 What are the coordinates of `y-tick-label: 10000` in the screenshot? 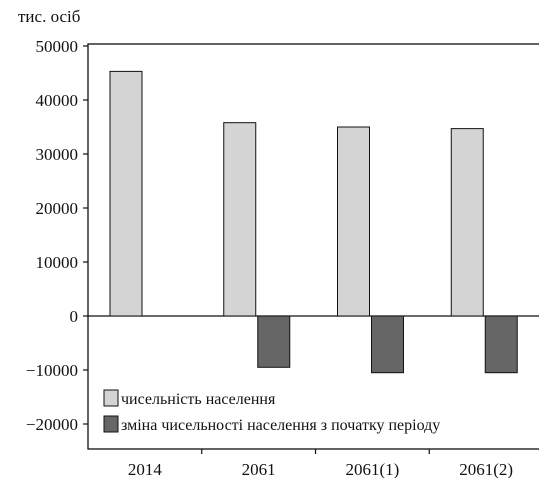 It's located at (57, 262).